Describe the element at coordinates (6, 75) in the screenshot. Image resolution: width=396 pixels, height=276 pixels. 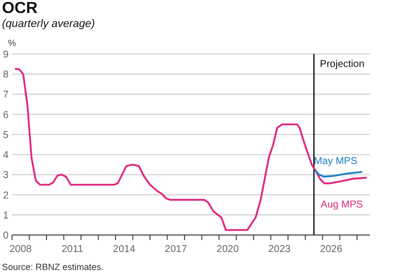
I see `y-tick-label: 8` at that location.